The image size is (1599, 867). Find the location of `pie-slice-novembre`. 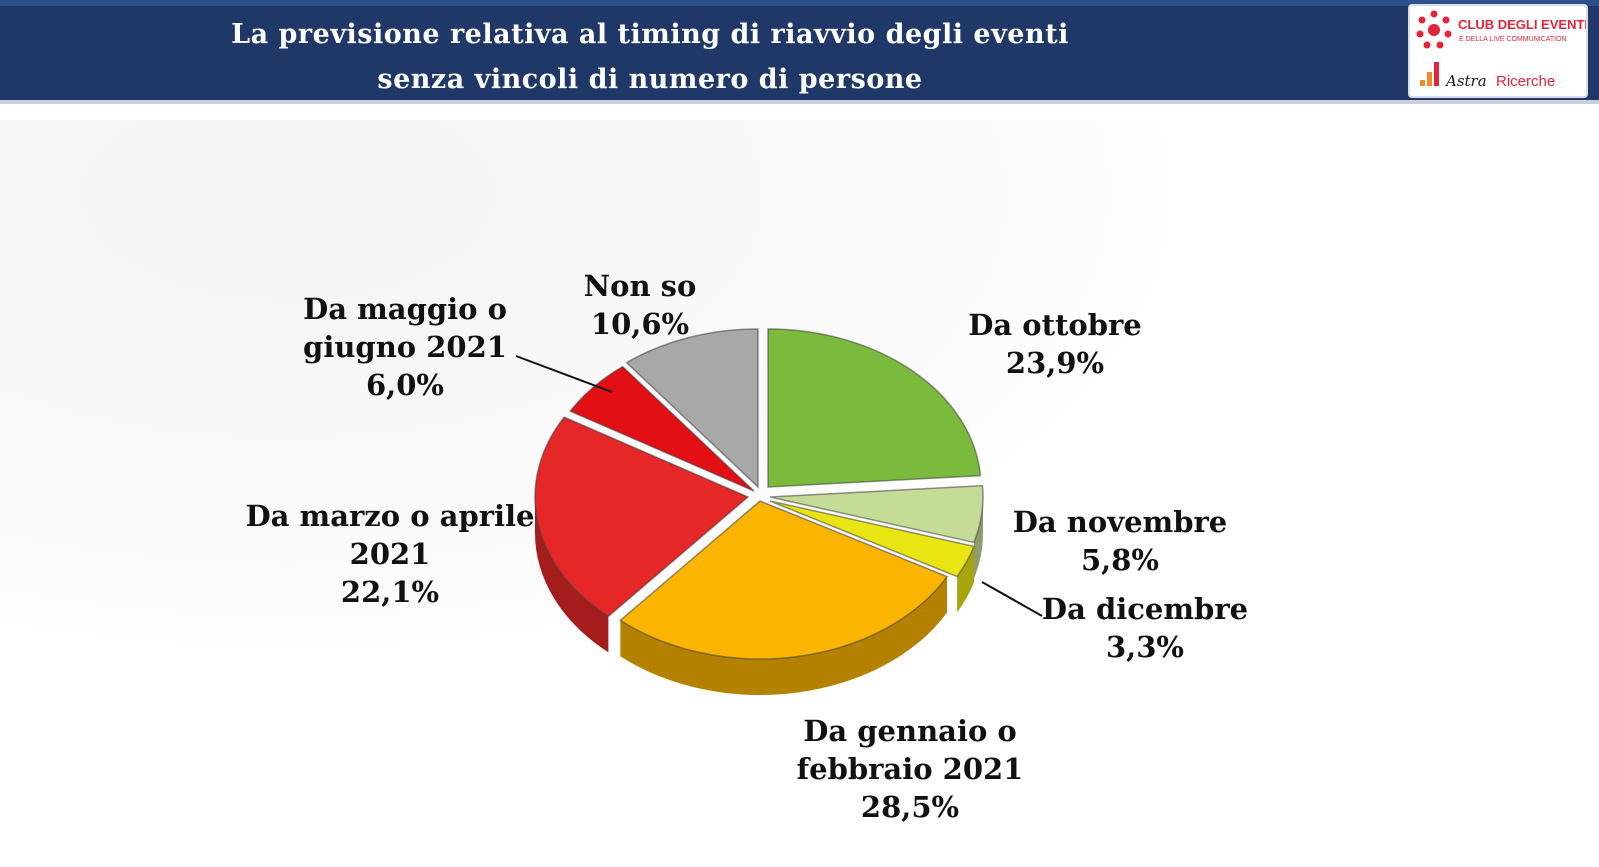

pie-slice-novembre is located at coordinates (876, 514).